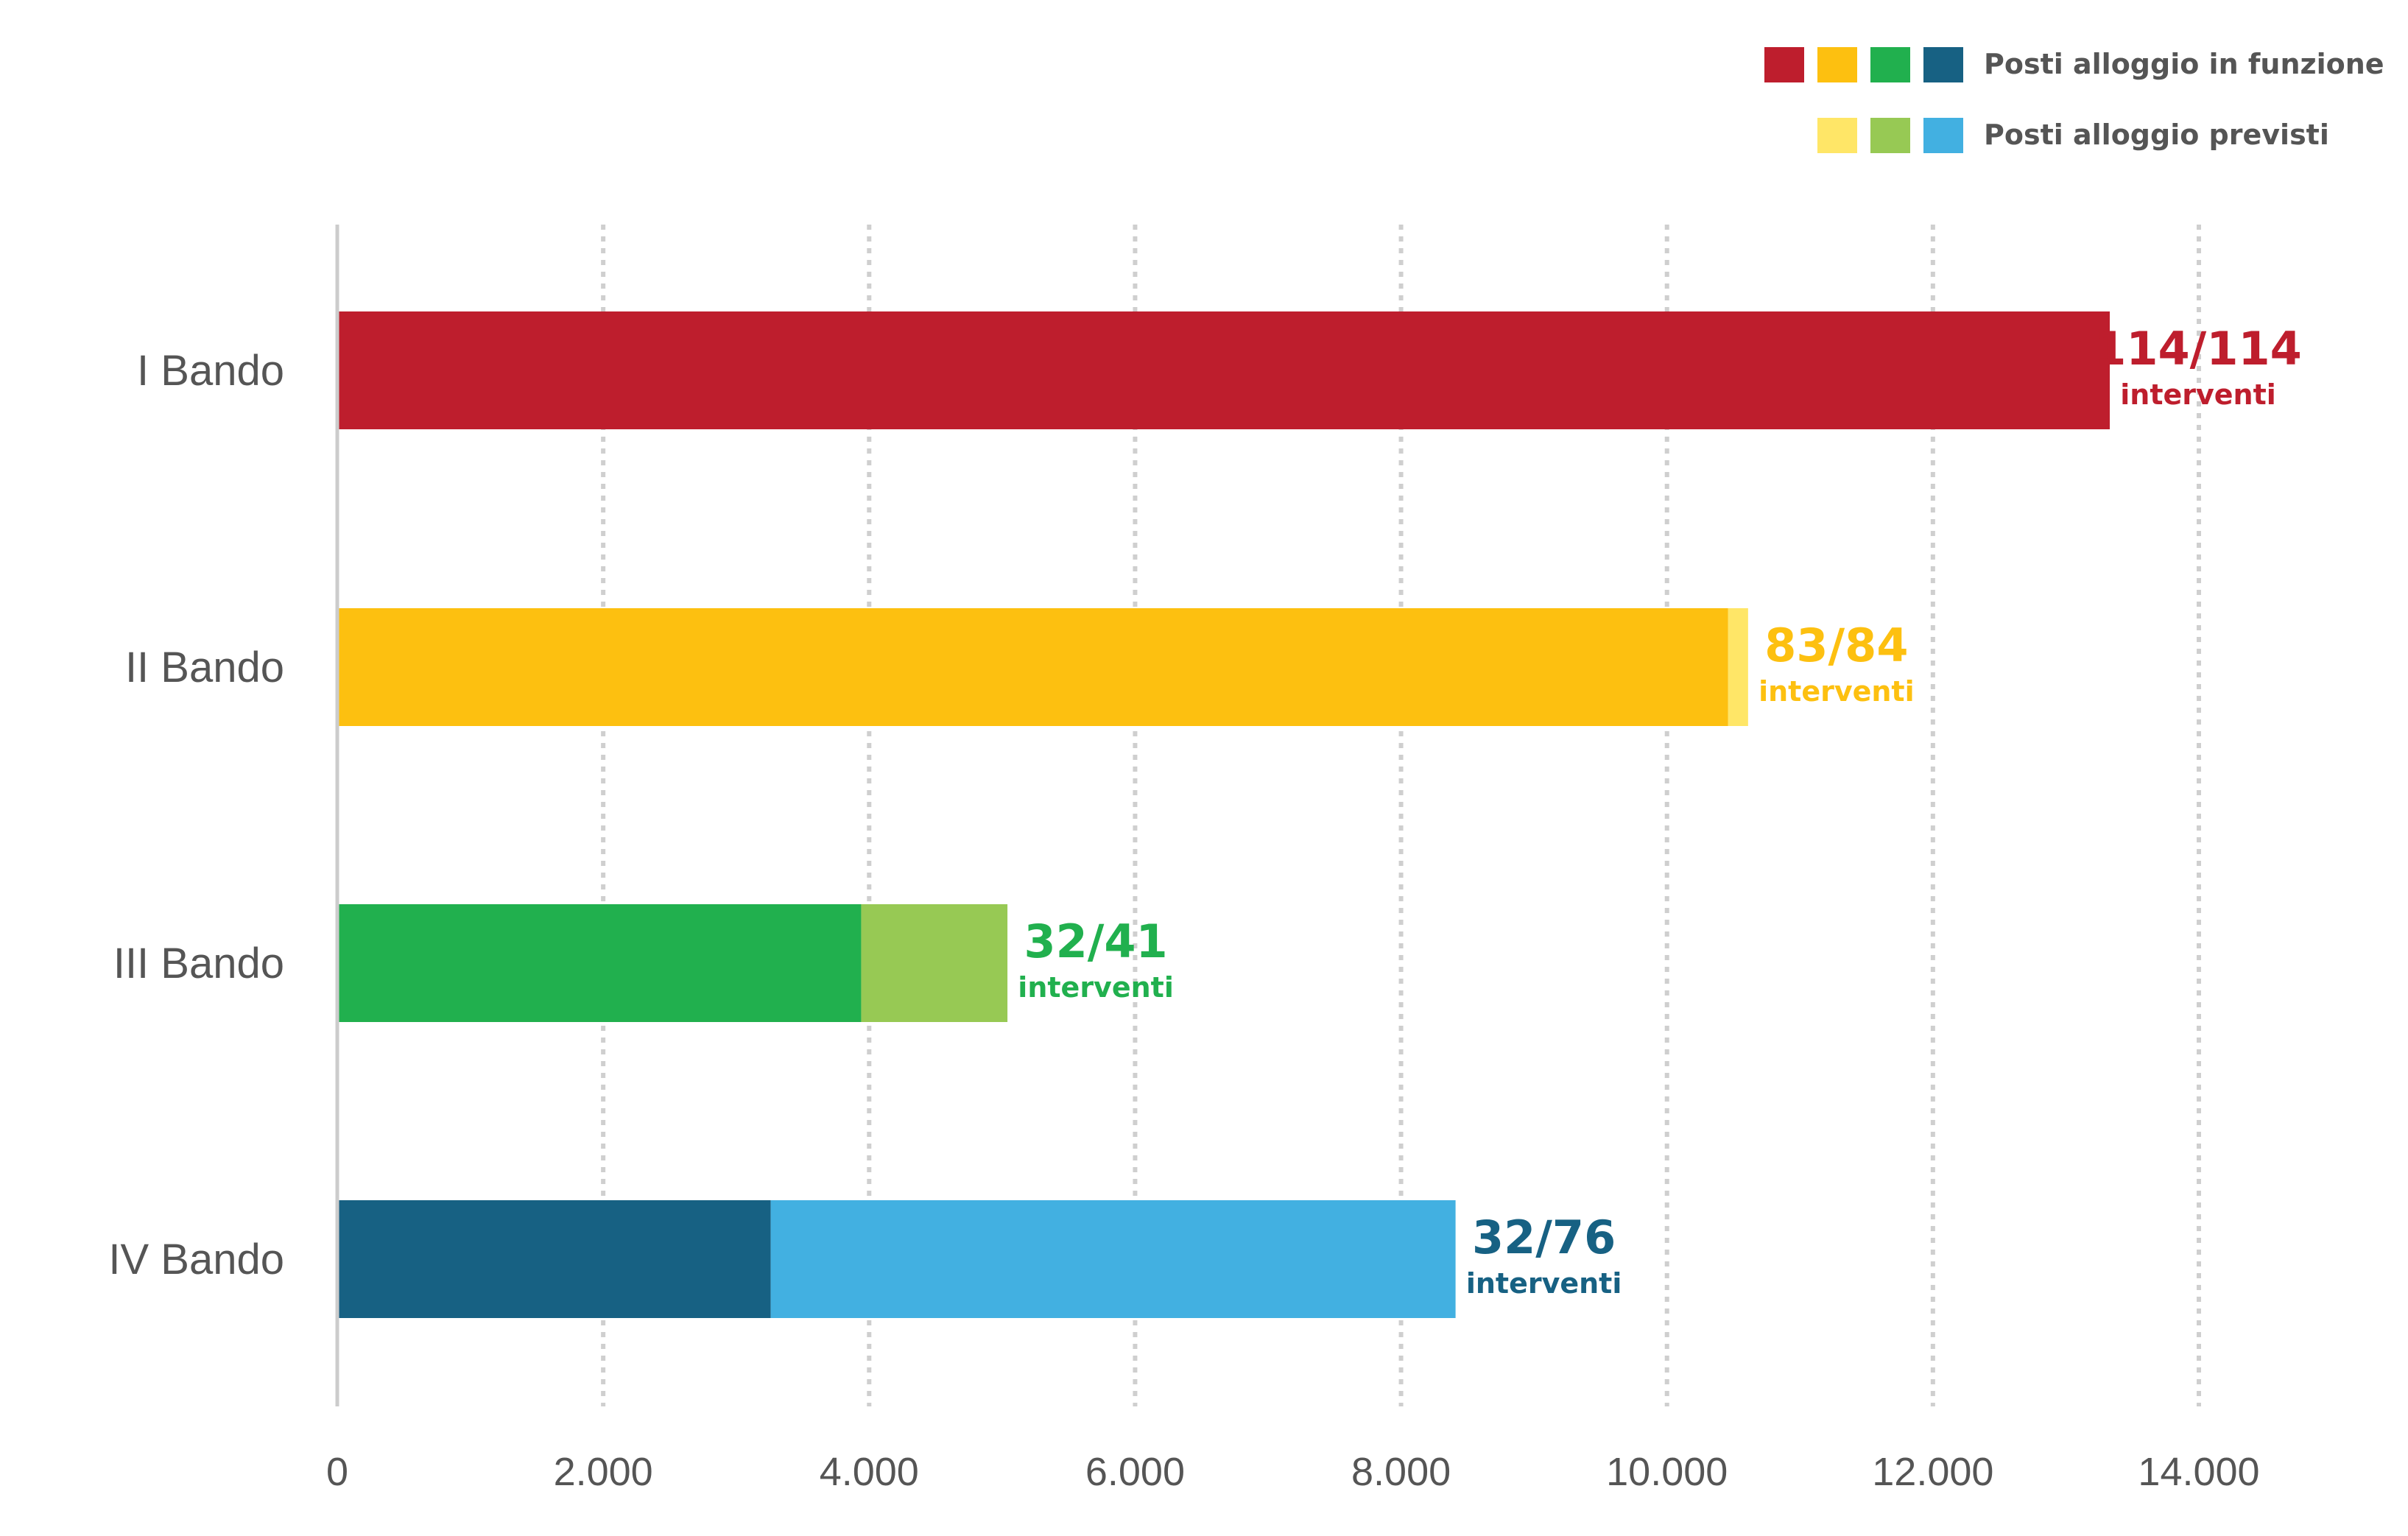 The height and width of the screenshot is (1536, 2408). What do you see at coordinates (337, 1472) in the screenshot?
I see `x-tick-label: 0` at bounding box center [337, 1472].